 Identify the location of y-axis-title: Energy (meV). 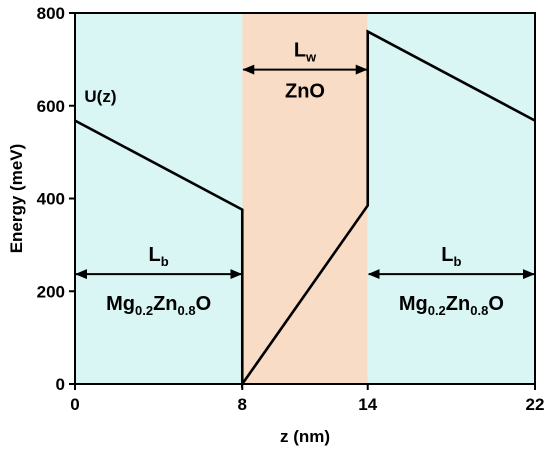
(16, 199).